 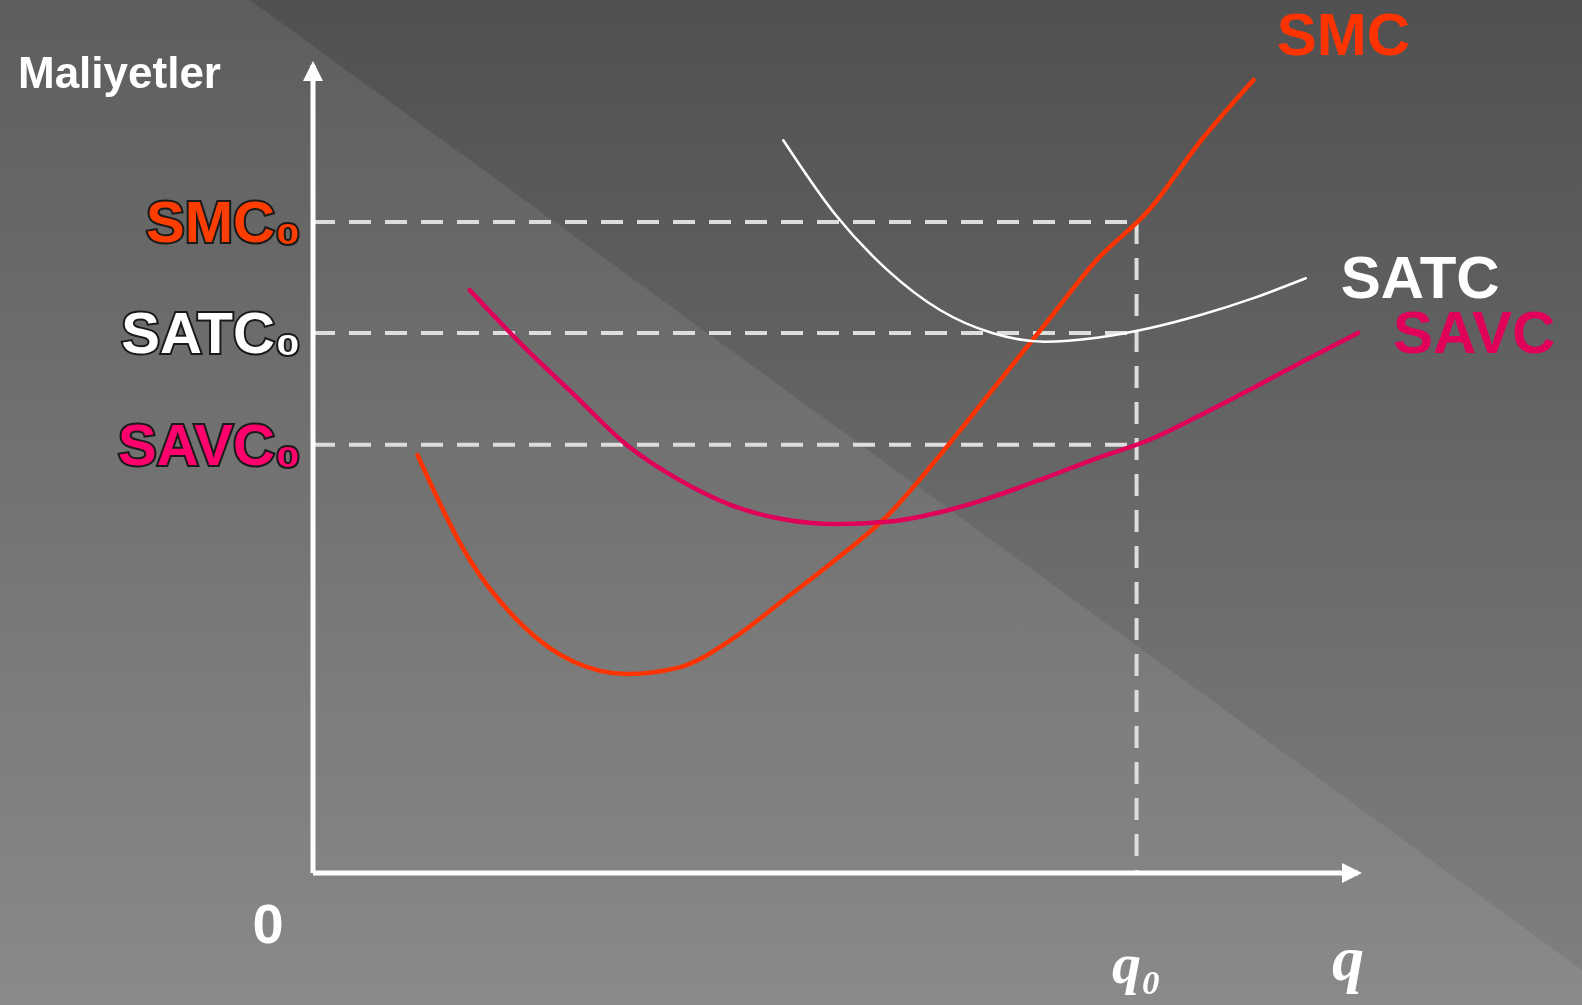 What do you see at coordinates (1348, 958) in the screenshot?
I see `x-axis-title: q` at bounding box center [1348, 958].